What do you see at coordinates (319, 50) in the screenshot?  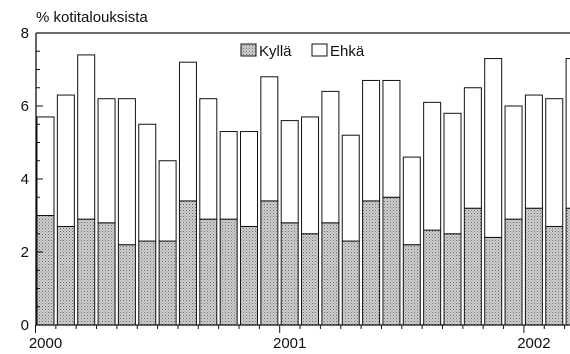 I see `legend-swatch-ehka` at bounding box center [319, 50].